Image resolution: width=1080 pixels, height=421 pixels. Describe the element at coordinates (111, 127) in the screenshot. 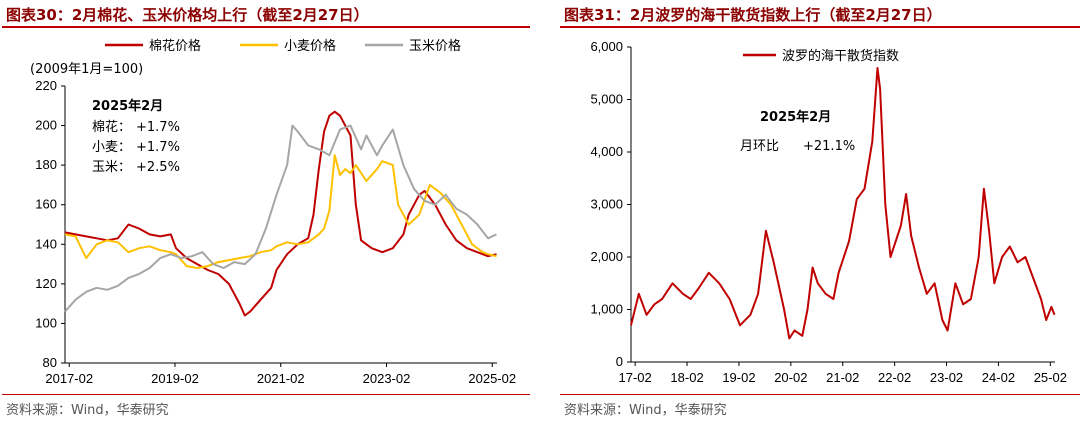

I see `annotation-label: 棉花：` at that location.